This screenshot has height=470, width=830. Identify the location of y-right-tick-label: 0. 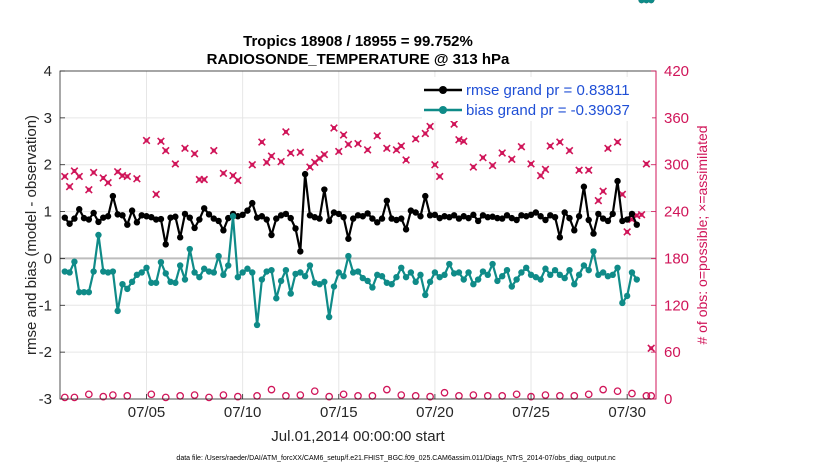
(668, 399).